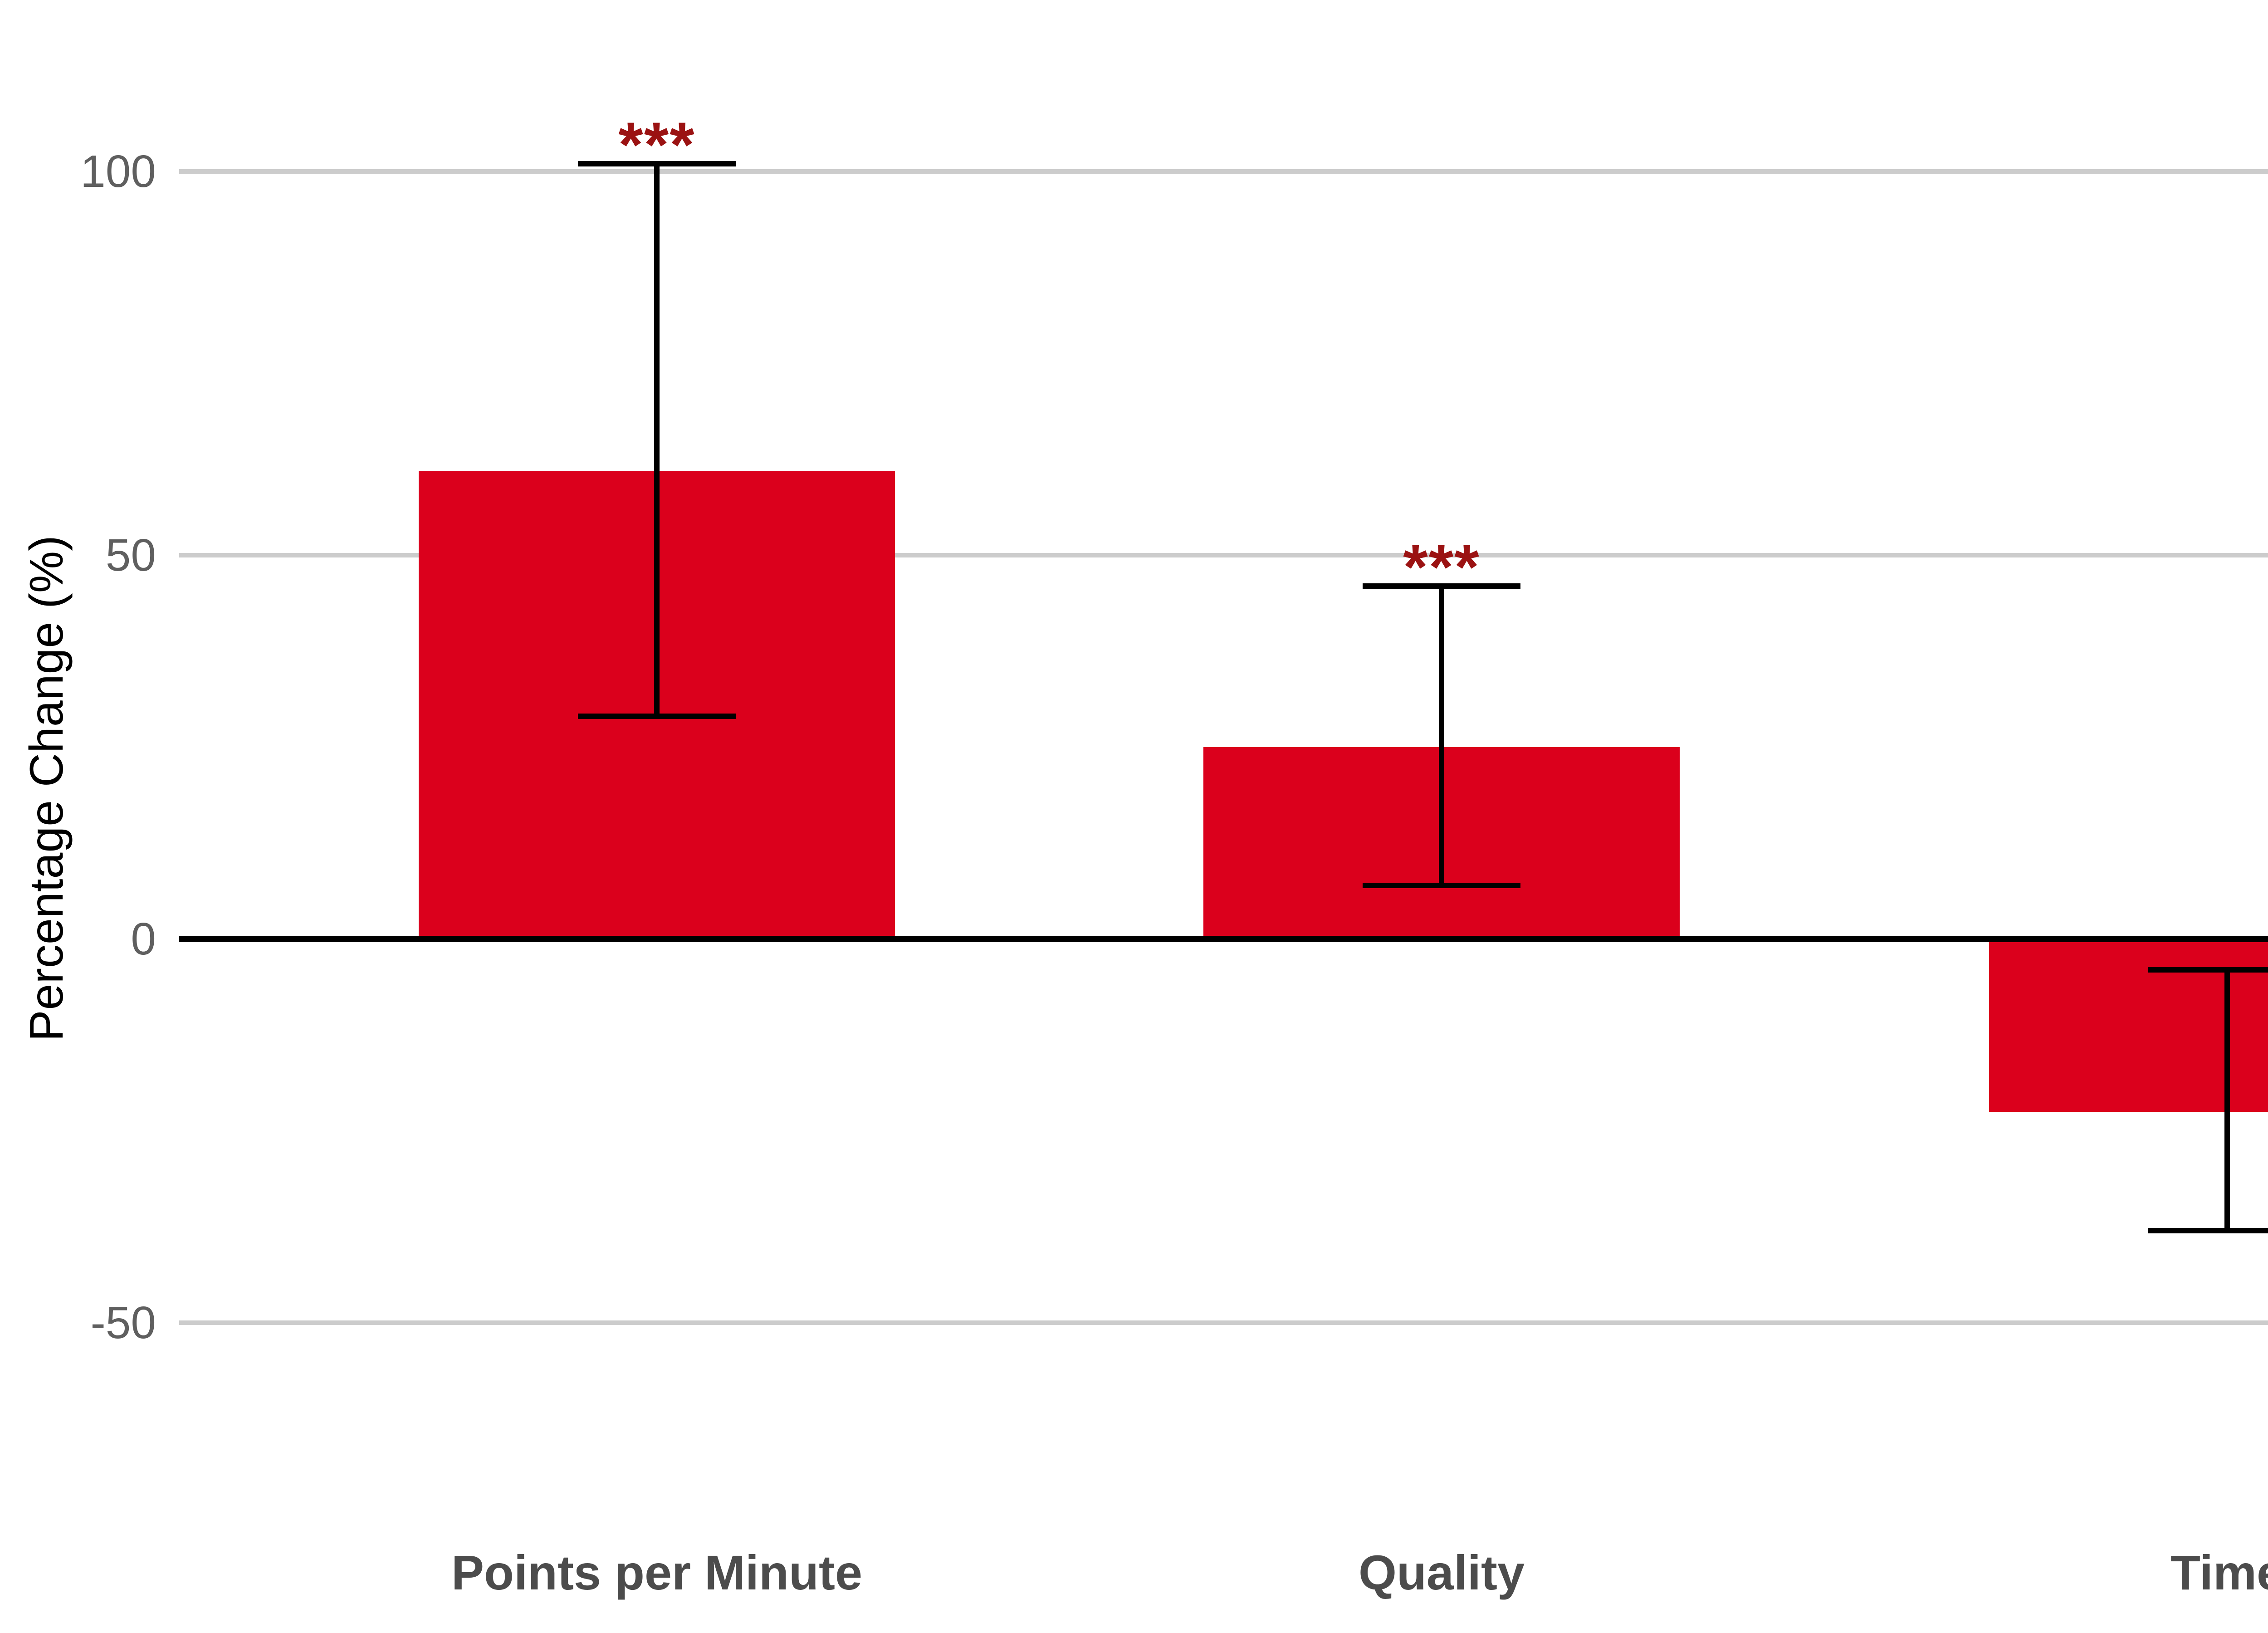  I want to click on x-axis-zero-line, so click(1223, 939).